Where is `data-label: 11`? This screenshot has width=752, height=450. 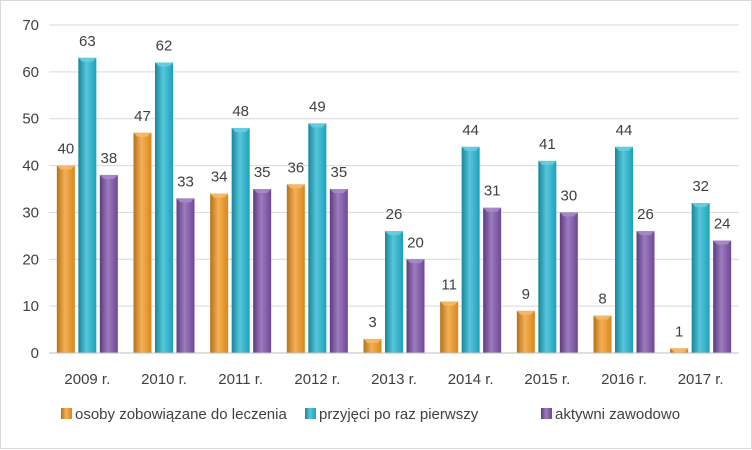 data-label: 11 is located at coordinates (449, 284).